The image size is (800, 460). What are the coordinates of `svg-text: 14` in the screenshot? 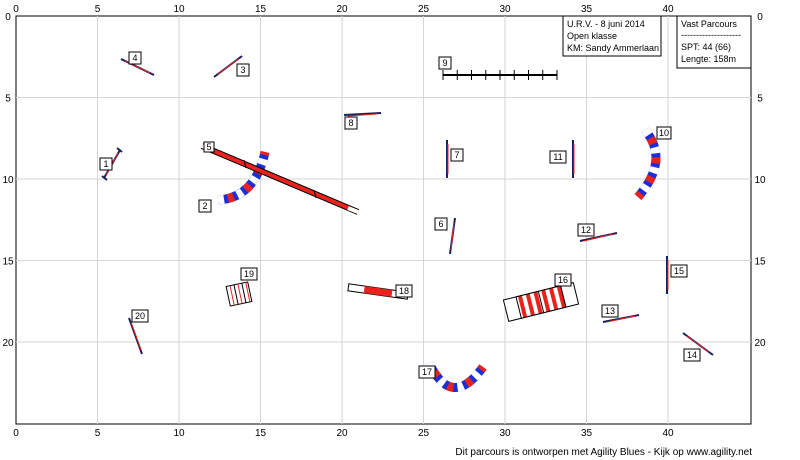 It's located at (692, 355).